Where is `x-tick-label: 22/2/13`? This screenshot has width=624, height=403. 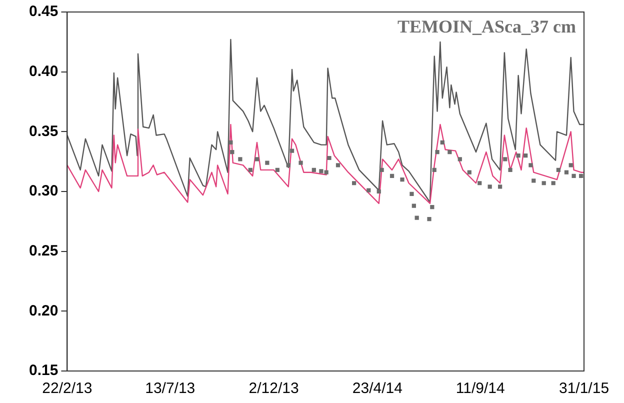 x-tick-label: 22/2/13 is located at coordinates (67, 389).